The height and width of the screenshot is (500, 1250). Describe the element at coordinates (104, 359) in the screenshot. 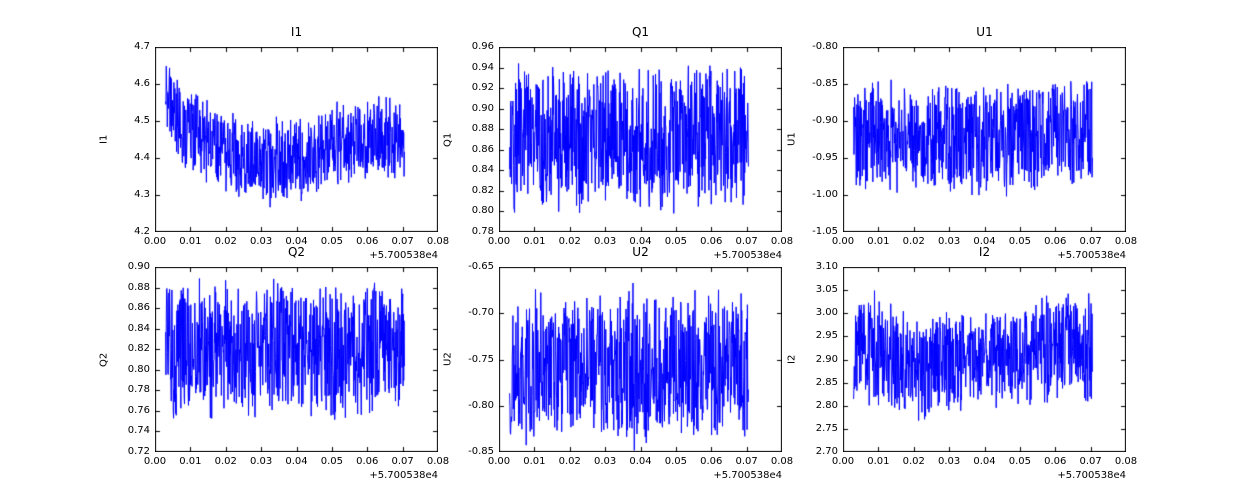

I see `y-axis-label: Q2` at that location.